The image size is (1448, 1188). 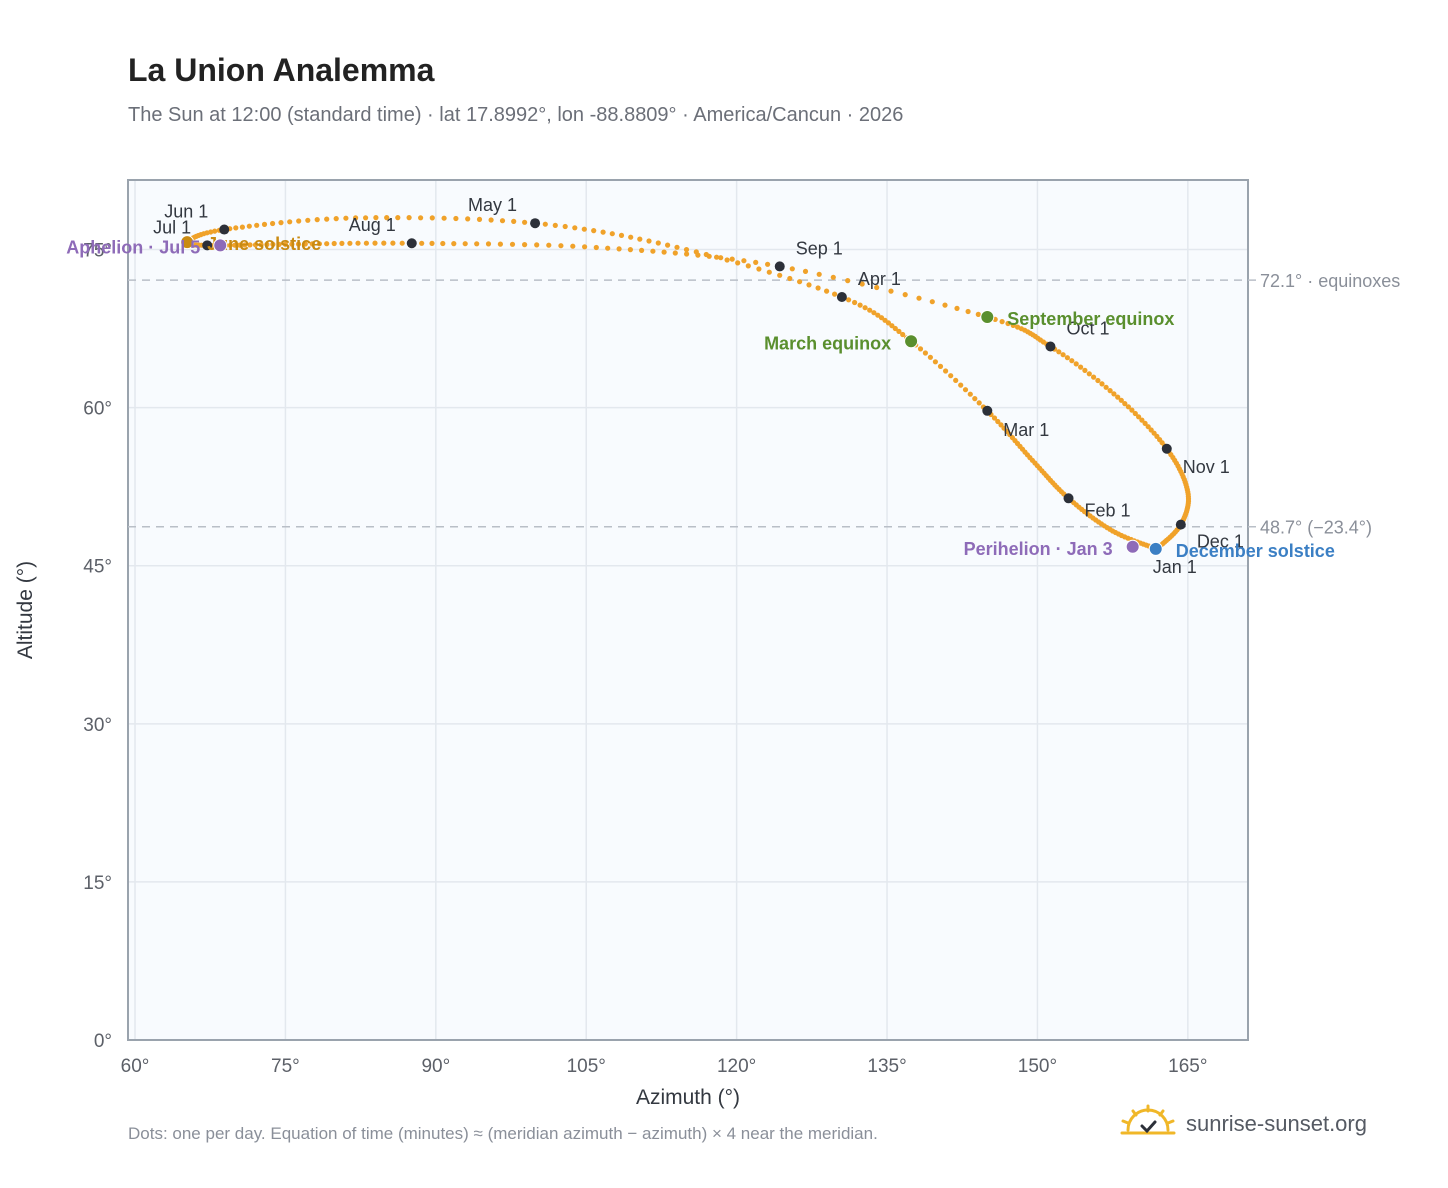 What do you see at coordinates (1276, 1123) in the screenshot?
I see `brand-name: sunrise-sunset.org` at bounding box center [1276, 1123].